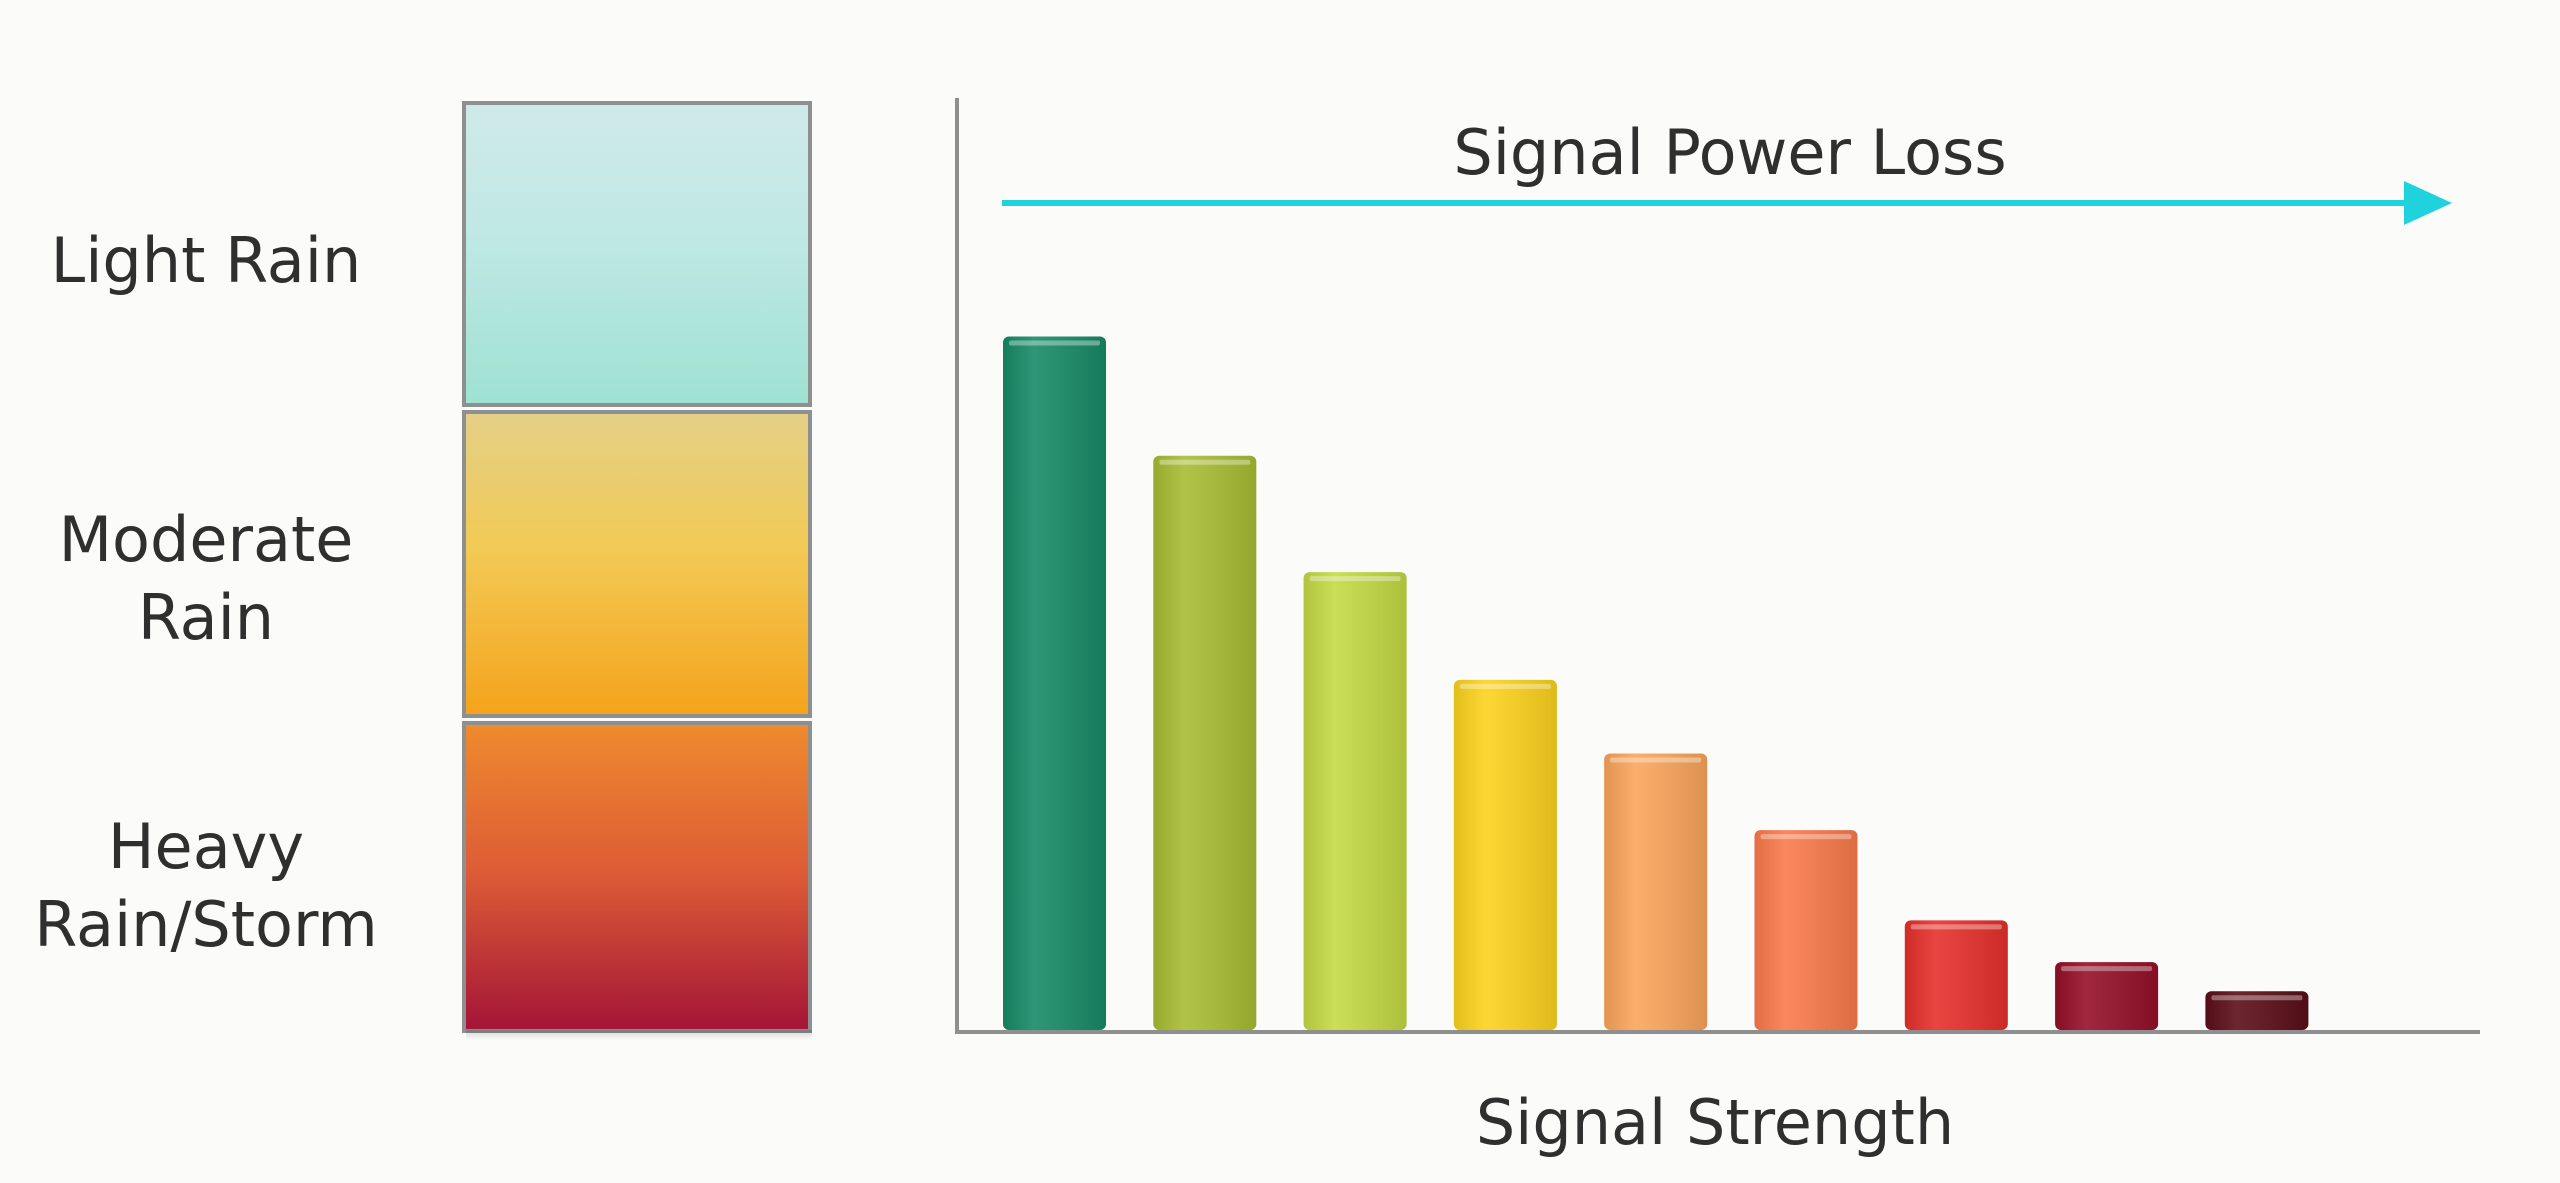 The height and width of the screenshot is (1183, 2560). Describe the element at coordinates (639, 1035) in the screenshot. I see `rain-scale-shadow` at that location.